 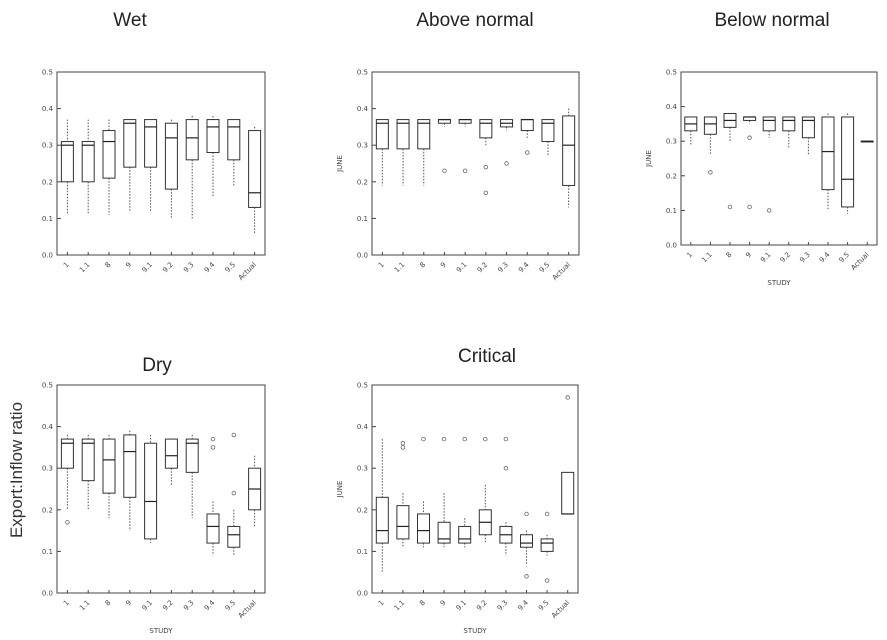 I want to click on box-1.1, so click(x=88, y=167).